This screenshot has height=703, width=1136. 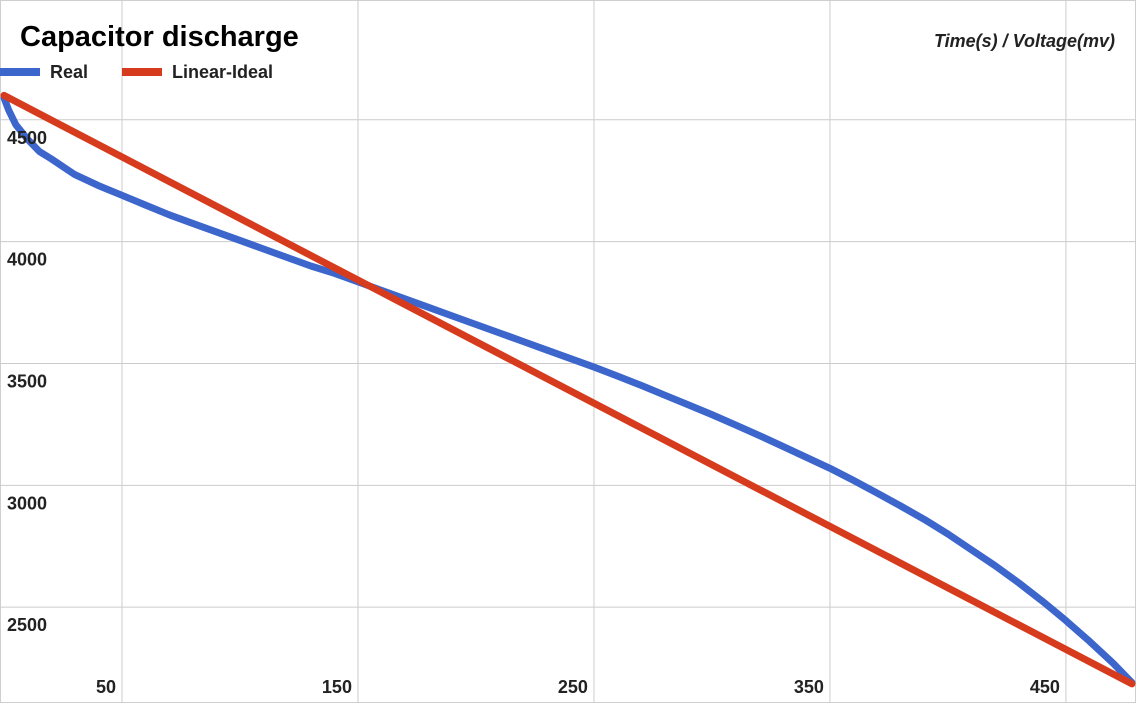 I want to click on legend: Real Linear-Ideal, so click(x=136, y=72).